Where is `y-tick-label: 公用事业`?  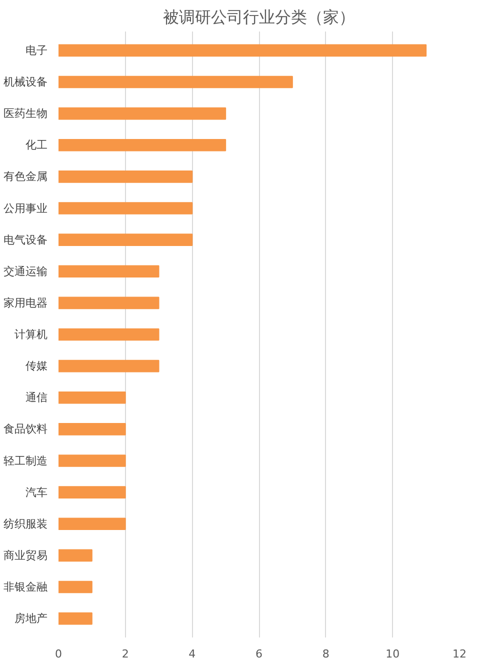
y-tick-label: 公用事业 is located at coordinates (26, 208).